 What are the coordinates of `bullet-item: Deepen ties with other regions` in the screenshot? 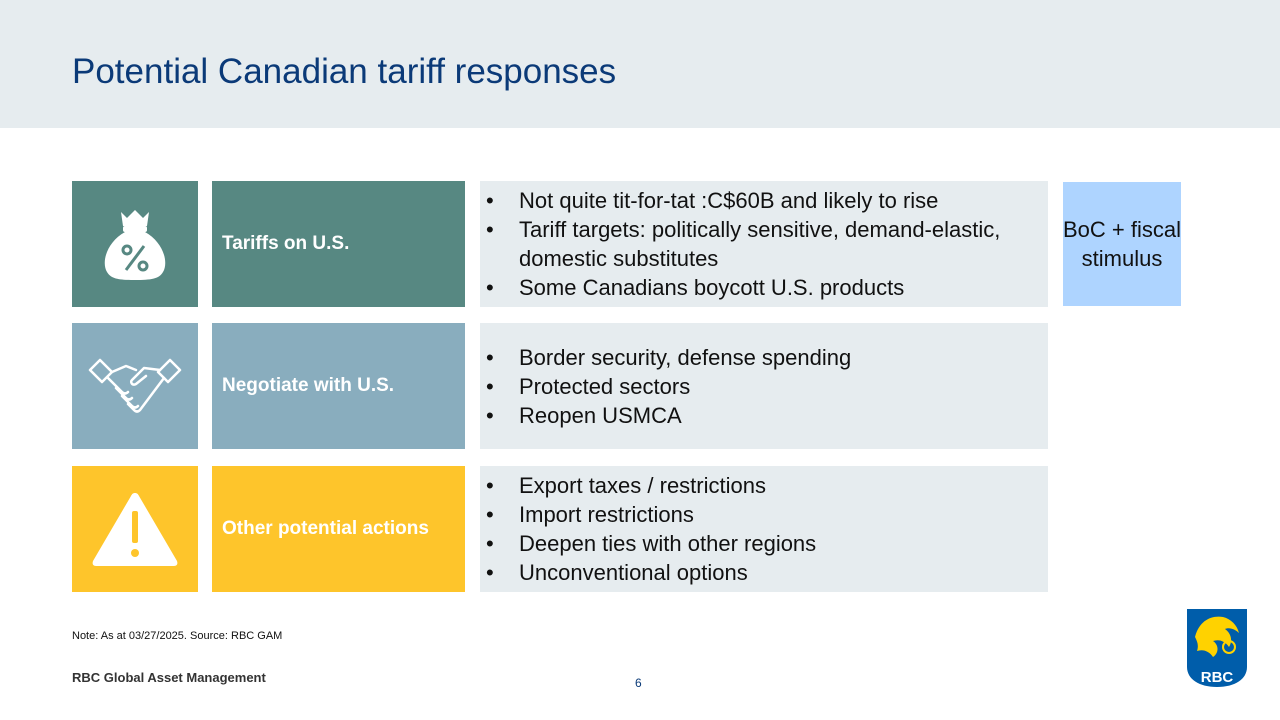 It's located at (752, 543).